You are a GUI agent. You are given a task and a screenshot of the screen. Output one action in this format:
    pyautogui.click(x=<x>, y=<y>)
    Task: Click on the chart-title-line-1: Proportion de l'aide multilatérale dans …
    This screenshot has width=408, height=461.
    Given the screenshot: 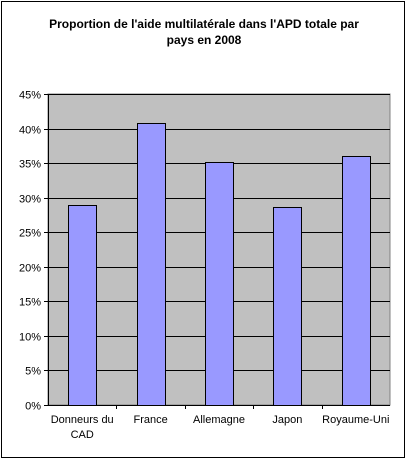 What is the action you would take?
    pyautogui.click(x=204, y=24)
    